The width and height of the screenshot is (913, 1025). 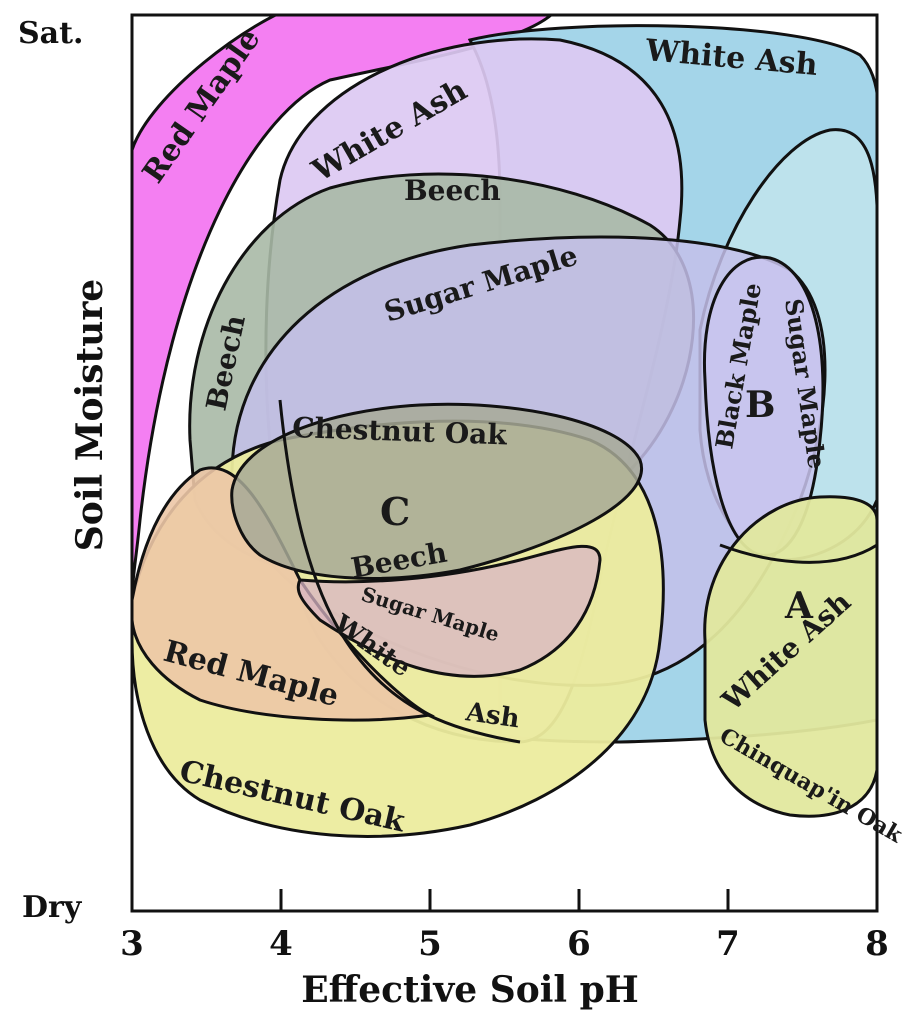 I want to click on x-tick-label-4: 7, so click(x=728, y=944).